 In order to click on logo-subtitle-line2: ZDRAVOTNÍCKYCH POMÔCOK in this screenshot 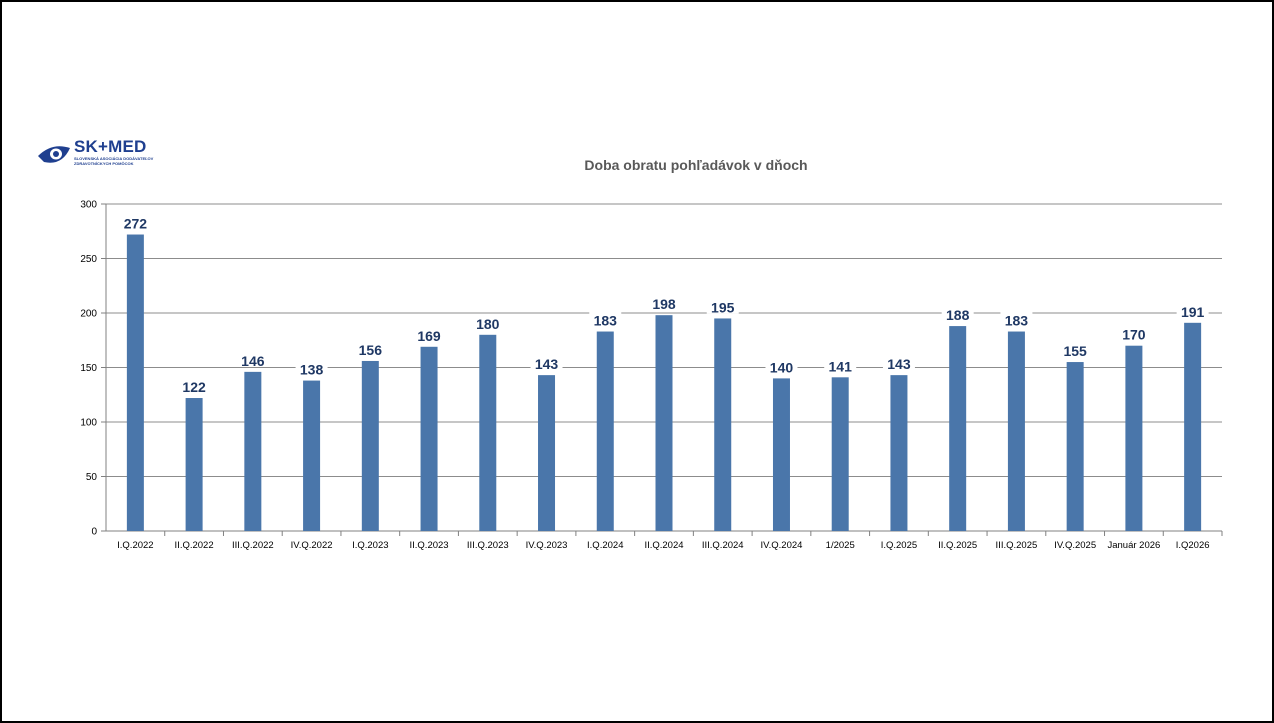, I will do `click(104, 163)`.